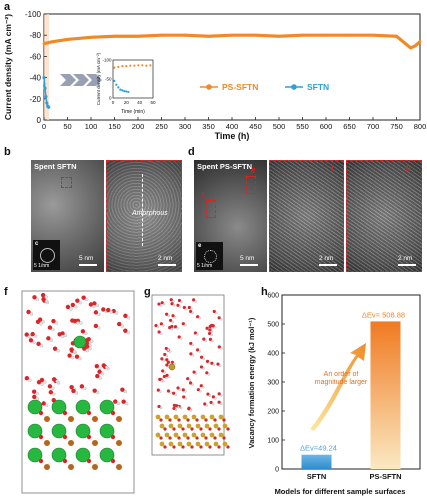  I want to click on y-tick-label: 100, so click(273, 441).